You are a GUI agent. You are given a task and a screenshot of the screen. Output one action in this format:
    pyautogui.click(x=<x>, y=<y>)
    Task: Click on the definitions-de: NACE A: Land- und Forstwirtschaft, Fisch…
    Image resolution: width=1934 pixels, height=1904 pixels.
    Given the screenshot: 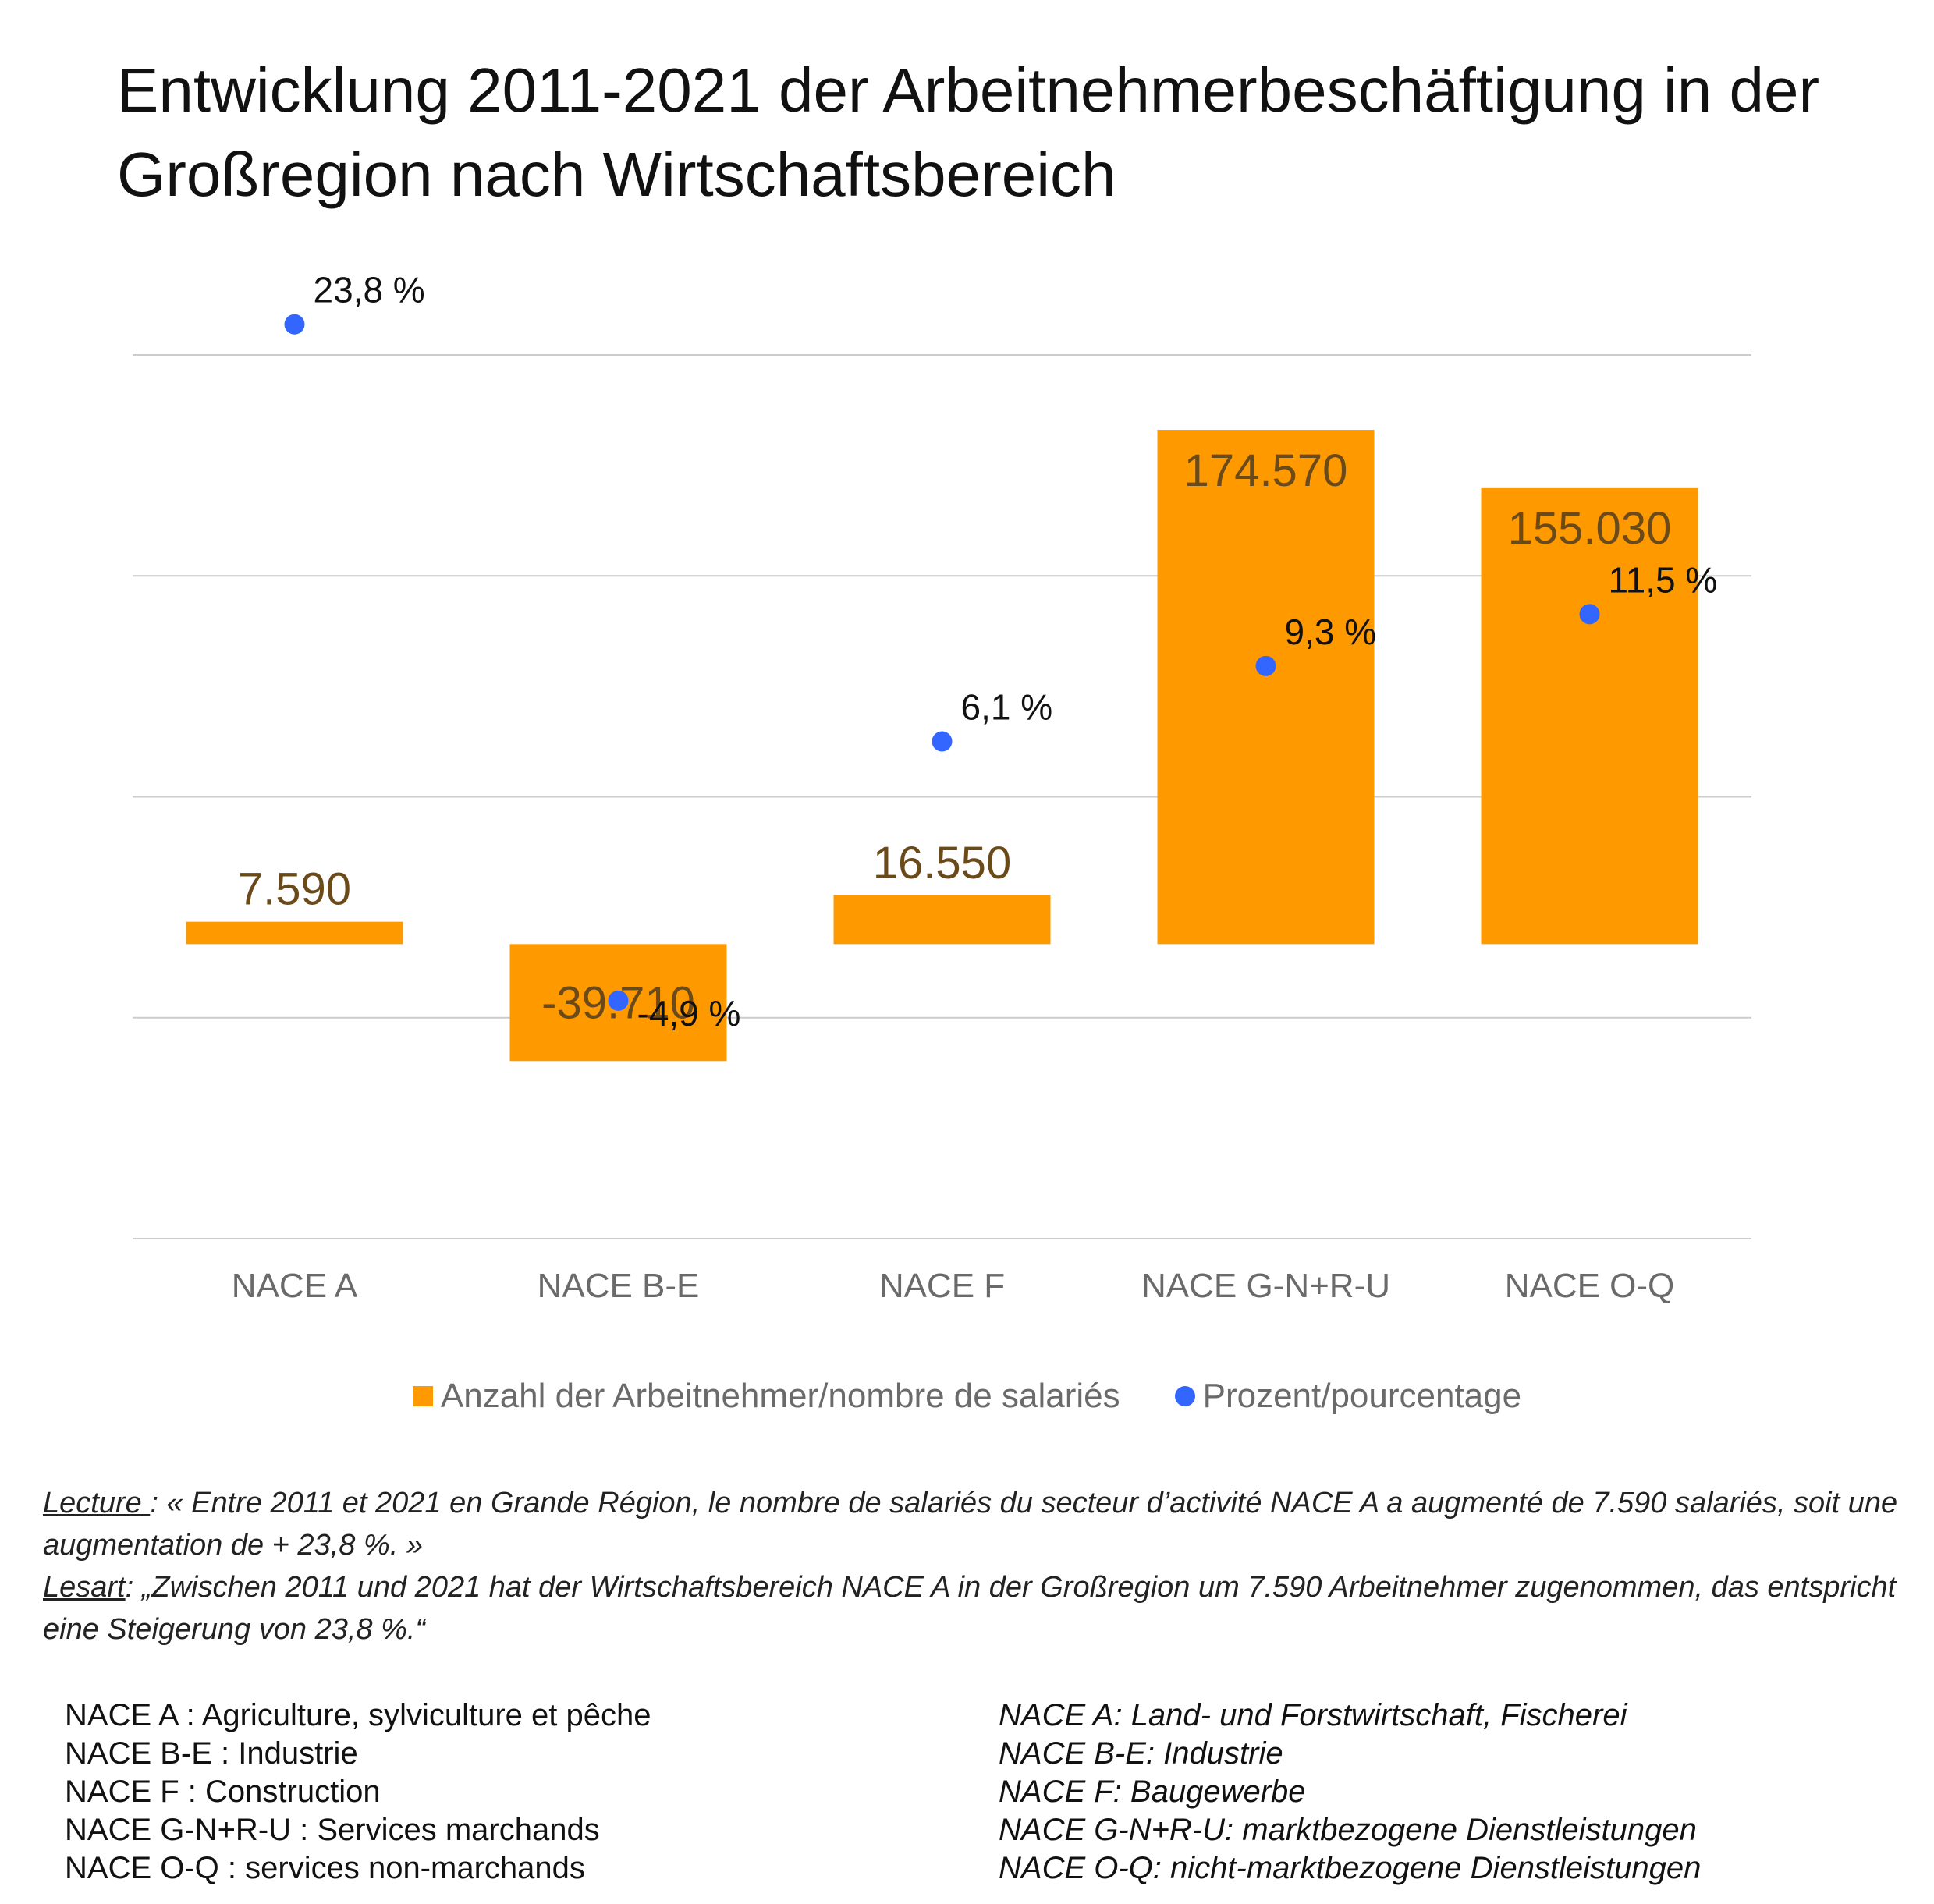 What is the action you would take?
    pyautogui.click(x=1350, y=1793)
    